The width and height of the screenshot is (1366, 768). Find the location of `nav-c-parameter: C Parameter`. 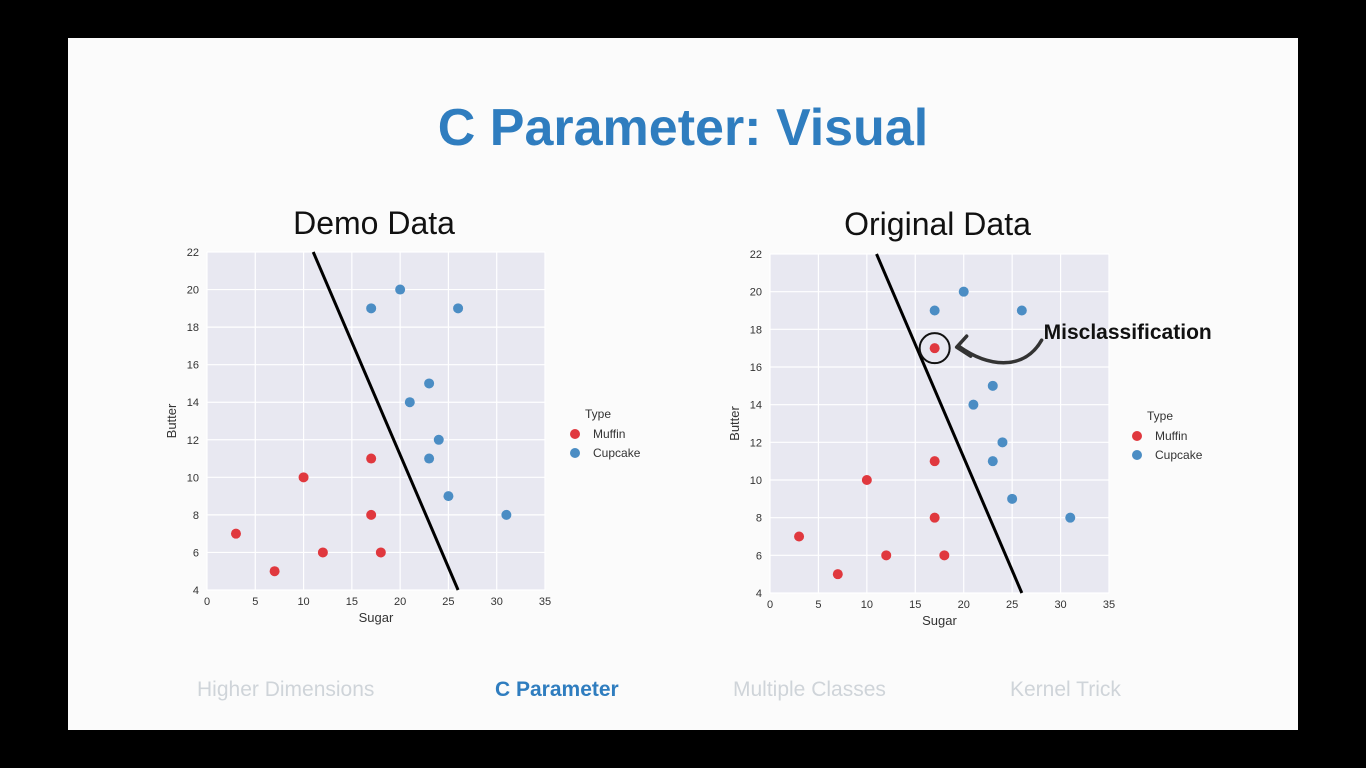

nav-c-parameter: C Parameter is located at coordinates (557, 689).